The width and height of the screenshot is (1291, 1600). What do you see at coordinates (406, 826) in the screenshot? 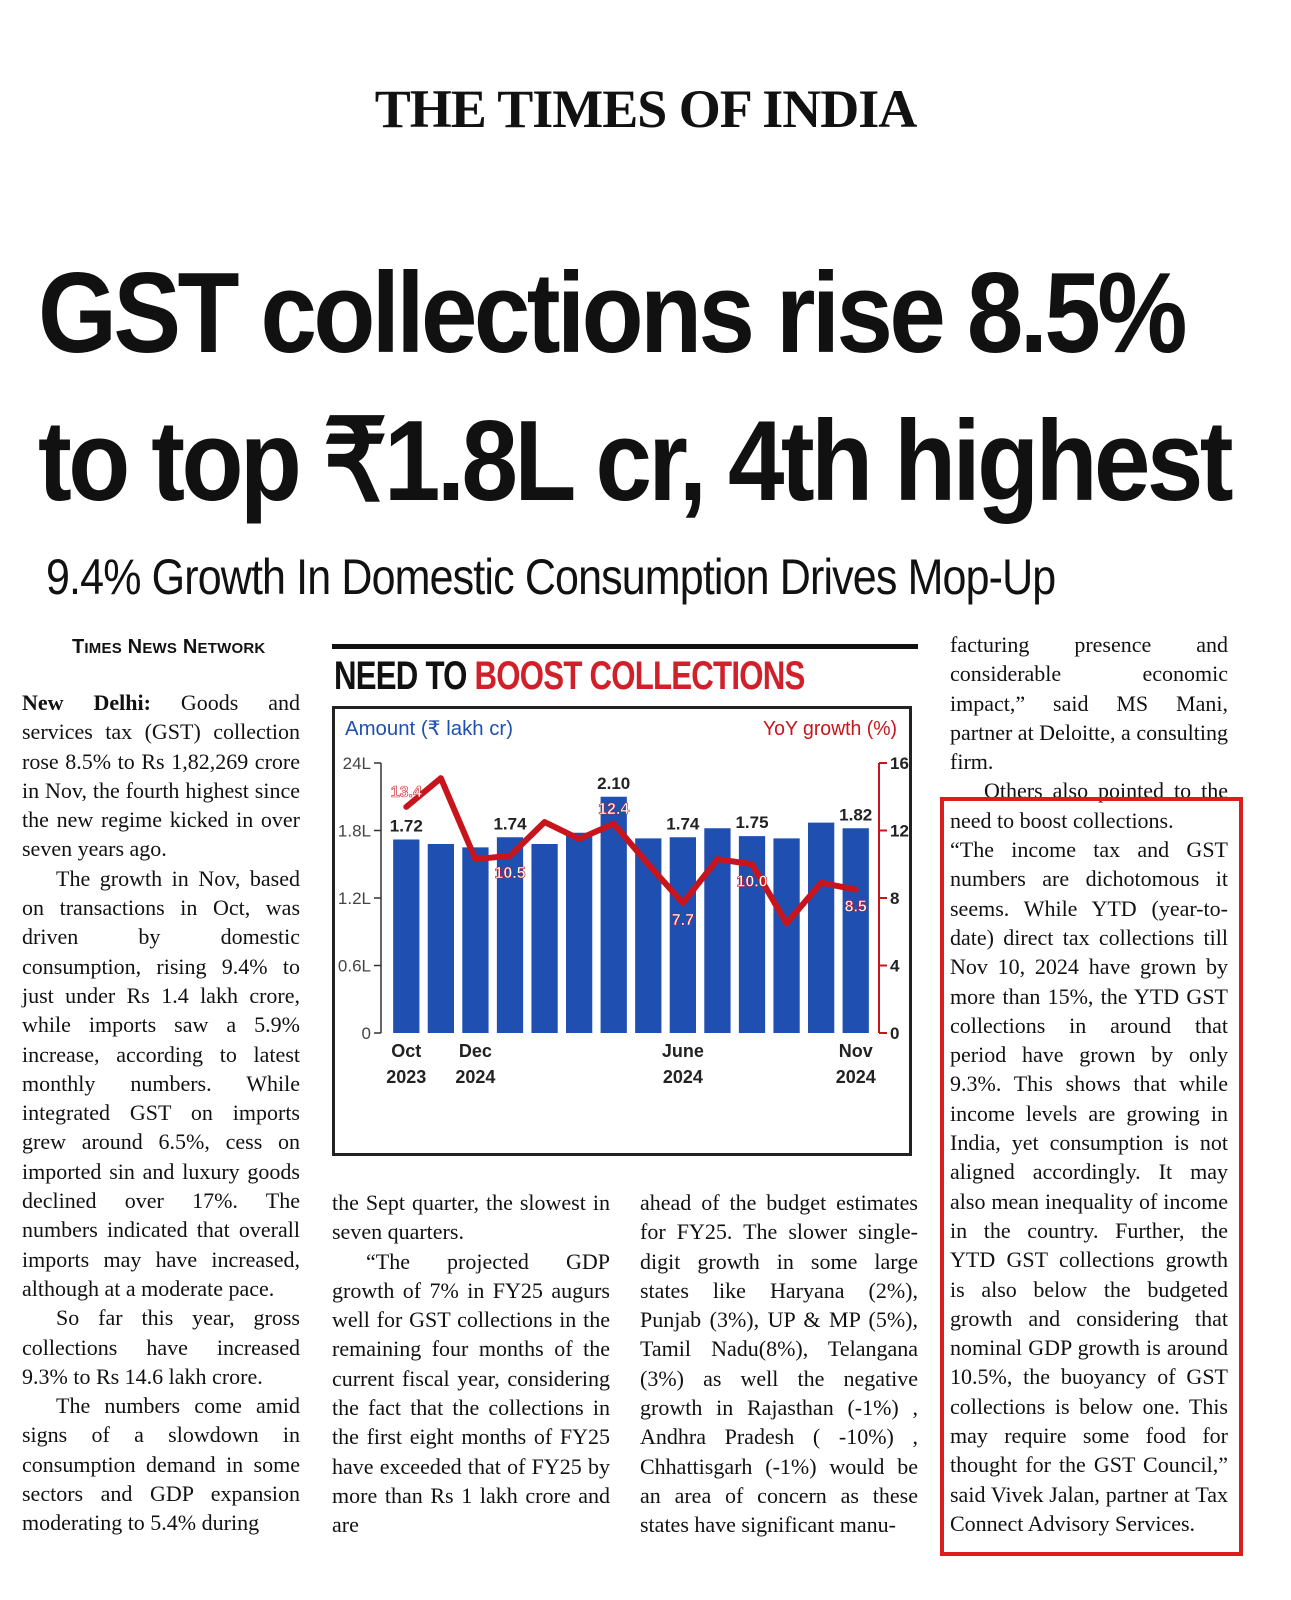
I see `bar-value-label: 1.72` at bounding box center [406, 826].